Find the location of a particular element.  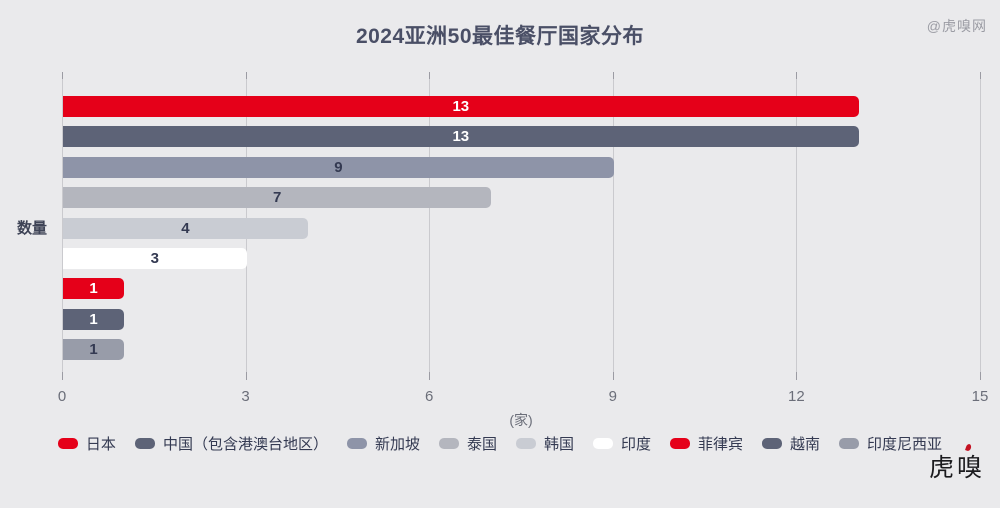

legend-item-印度尼西亚: 印度尼西亚 is located at coordinates (890, 443).